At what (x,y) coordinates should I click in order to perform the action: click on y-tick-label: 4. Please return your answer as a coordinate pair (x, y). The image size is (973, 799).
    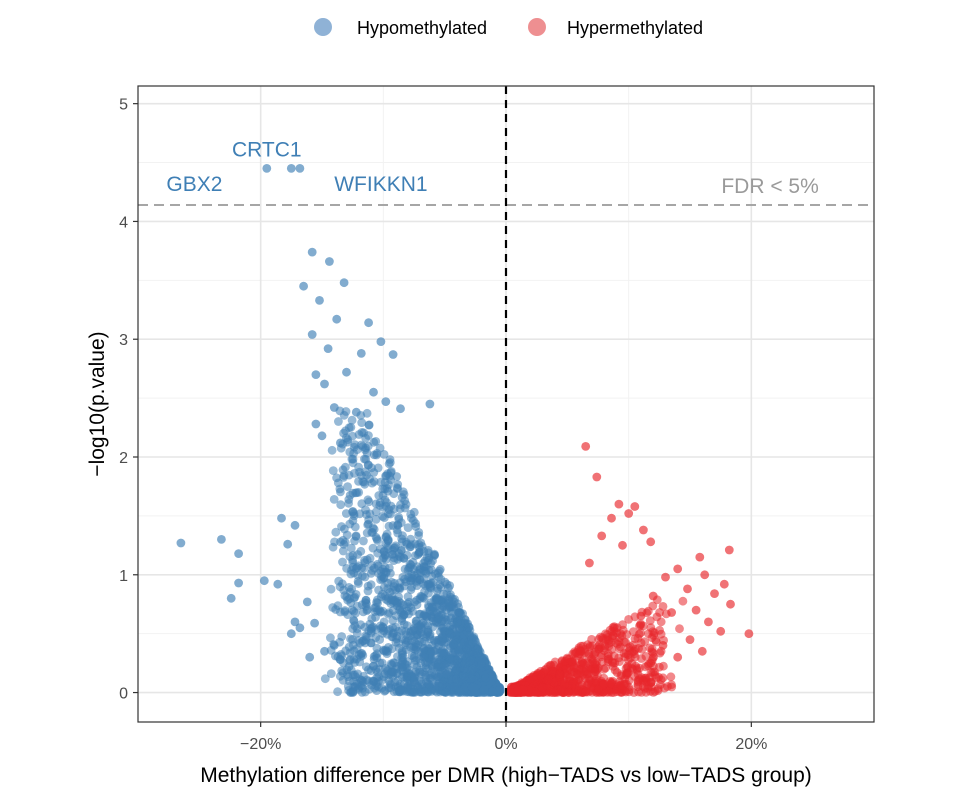
    Looking at the image, I should click on (123, 222).